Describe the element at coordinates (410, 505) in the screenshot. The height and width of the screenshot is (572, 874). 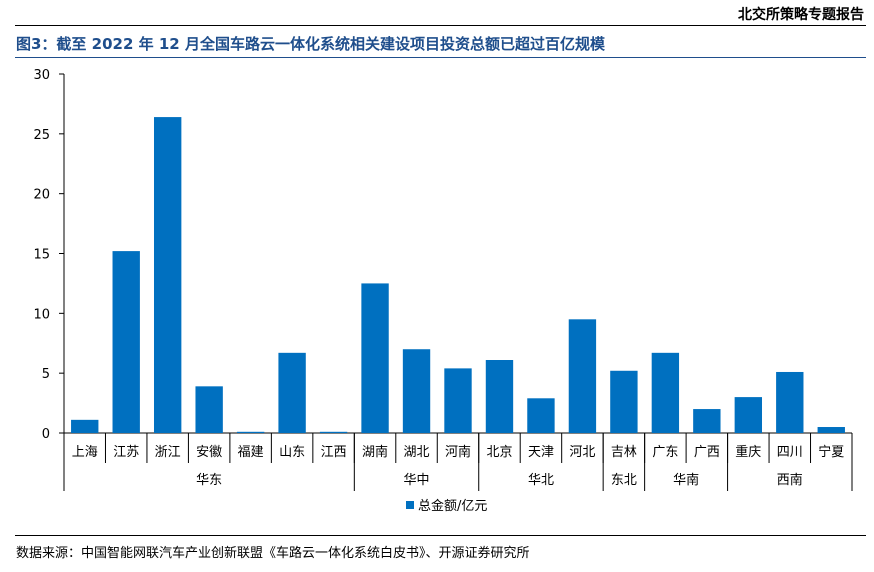
I see `legend-swatch` at that location.